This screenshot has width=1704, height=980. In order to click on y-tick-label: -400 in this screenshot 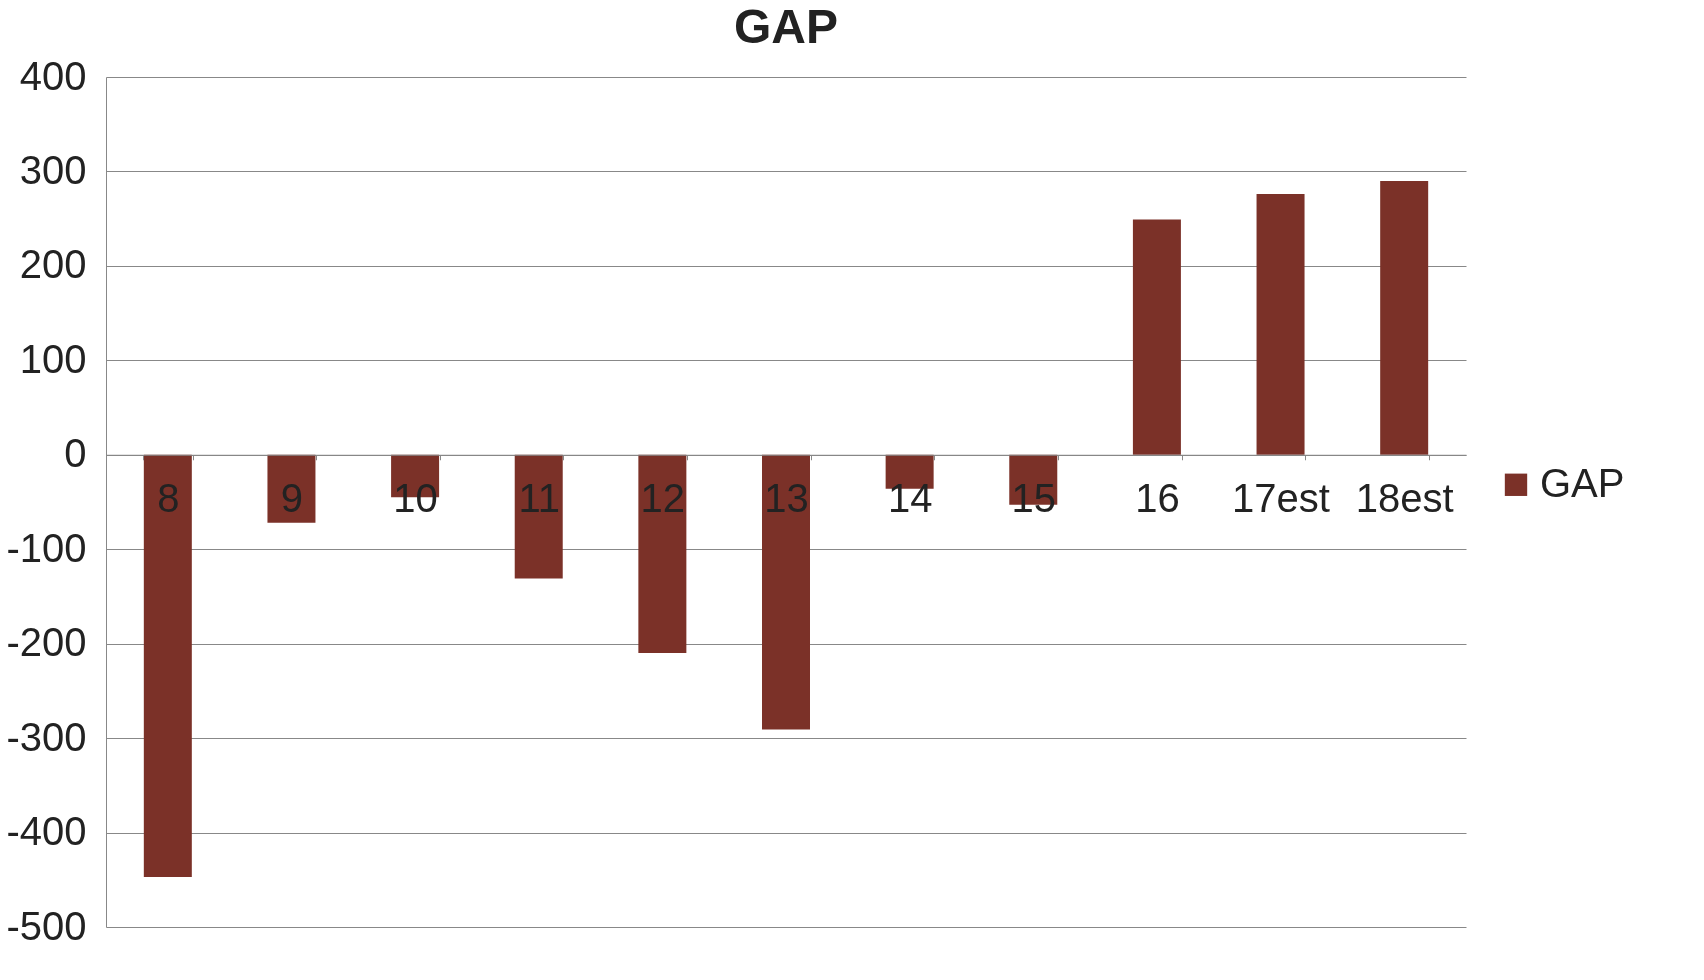, I will do `click(46, 831)`.